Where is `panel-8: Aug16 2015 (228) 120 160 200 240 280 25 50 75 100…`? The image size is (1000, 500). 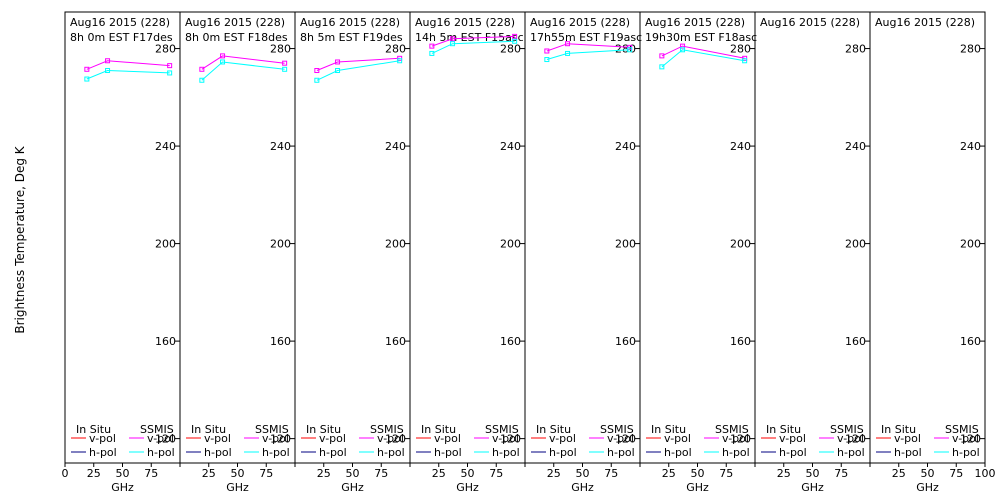
panel-8: Aug16 2015 (228) 120 160 200 240 280 25 50 75 100… is located at coordinates (932, 252).